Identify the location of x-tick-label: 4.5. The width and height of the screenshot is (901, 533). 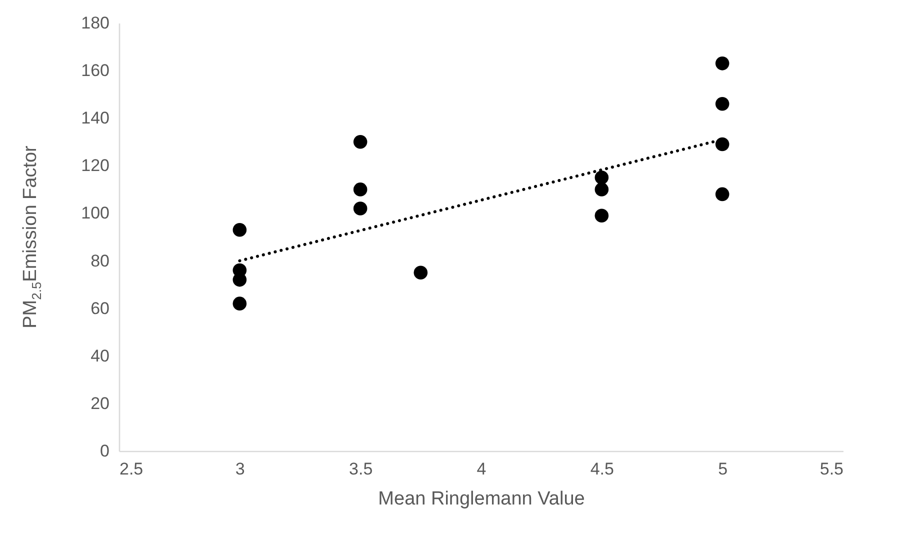
(602, 469).